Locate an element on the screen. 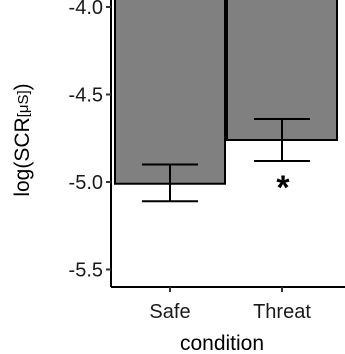  x-tick-label: Safe is located at coordinates (169, 312).